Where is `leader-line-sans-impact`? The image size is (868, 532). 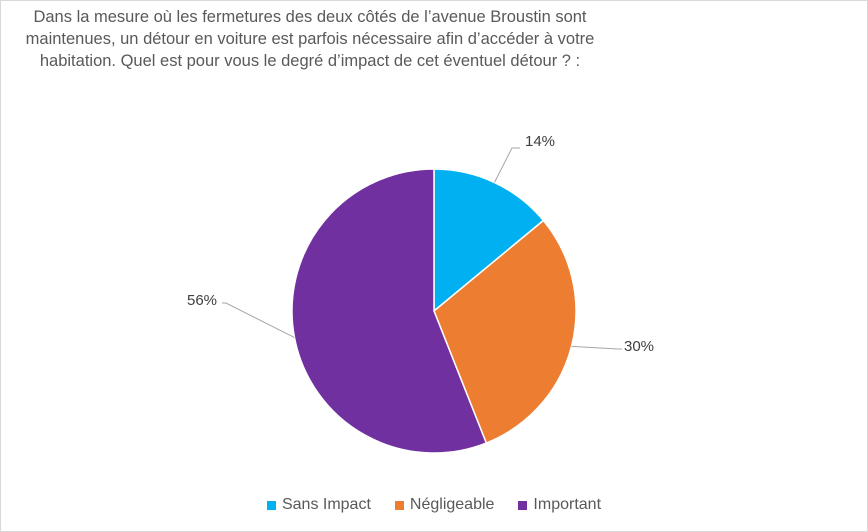
leader-line-sans-impact is located at coordinates (507, 165).